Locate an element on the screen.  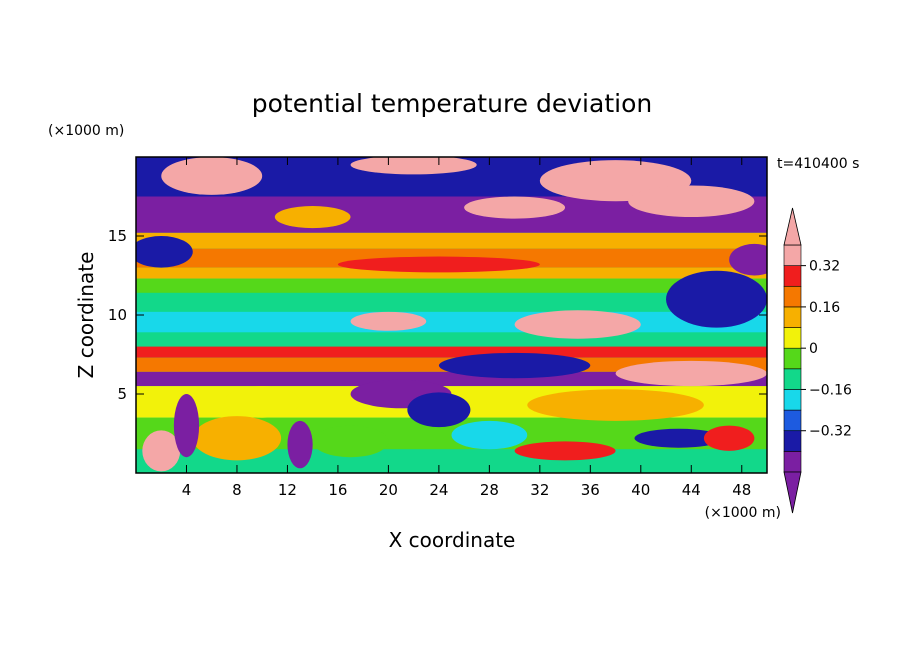
x-tick-label: 8 is located at coordinates (237, 490).